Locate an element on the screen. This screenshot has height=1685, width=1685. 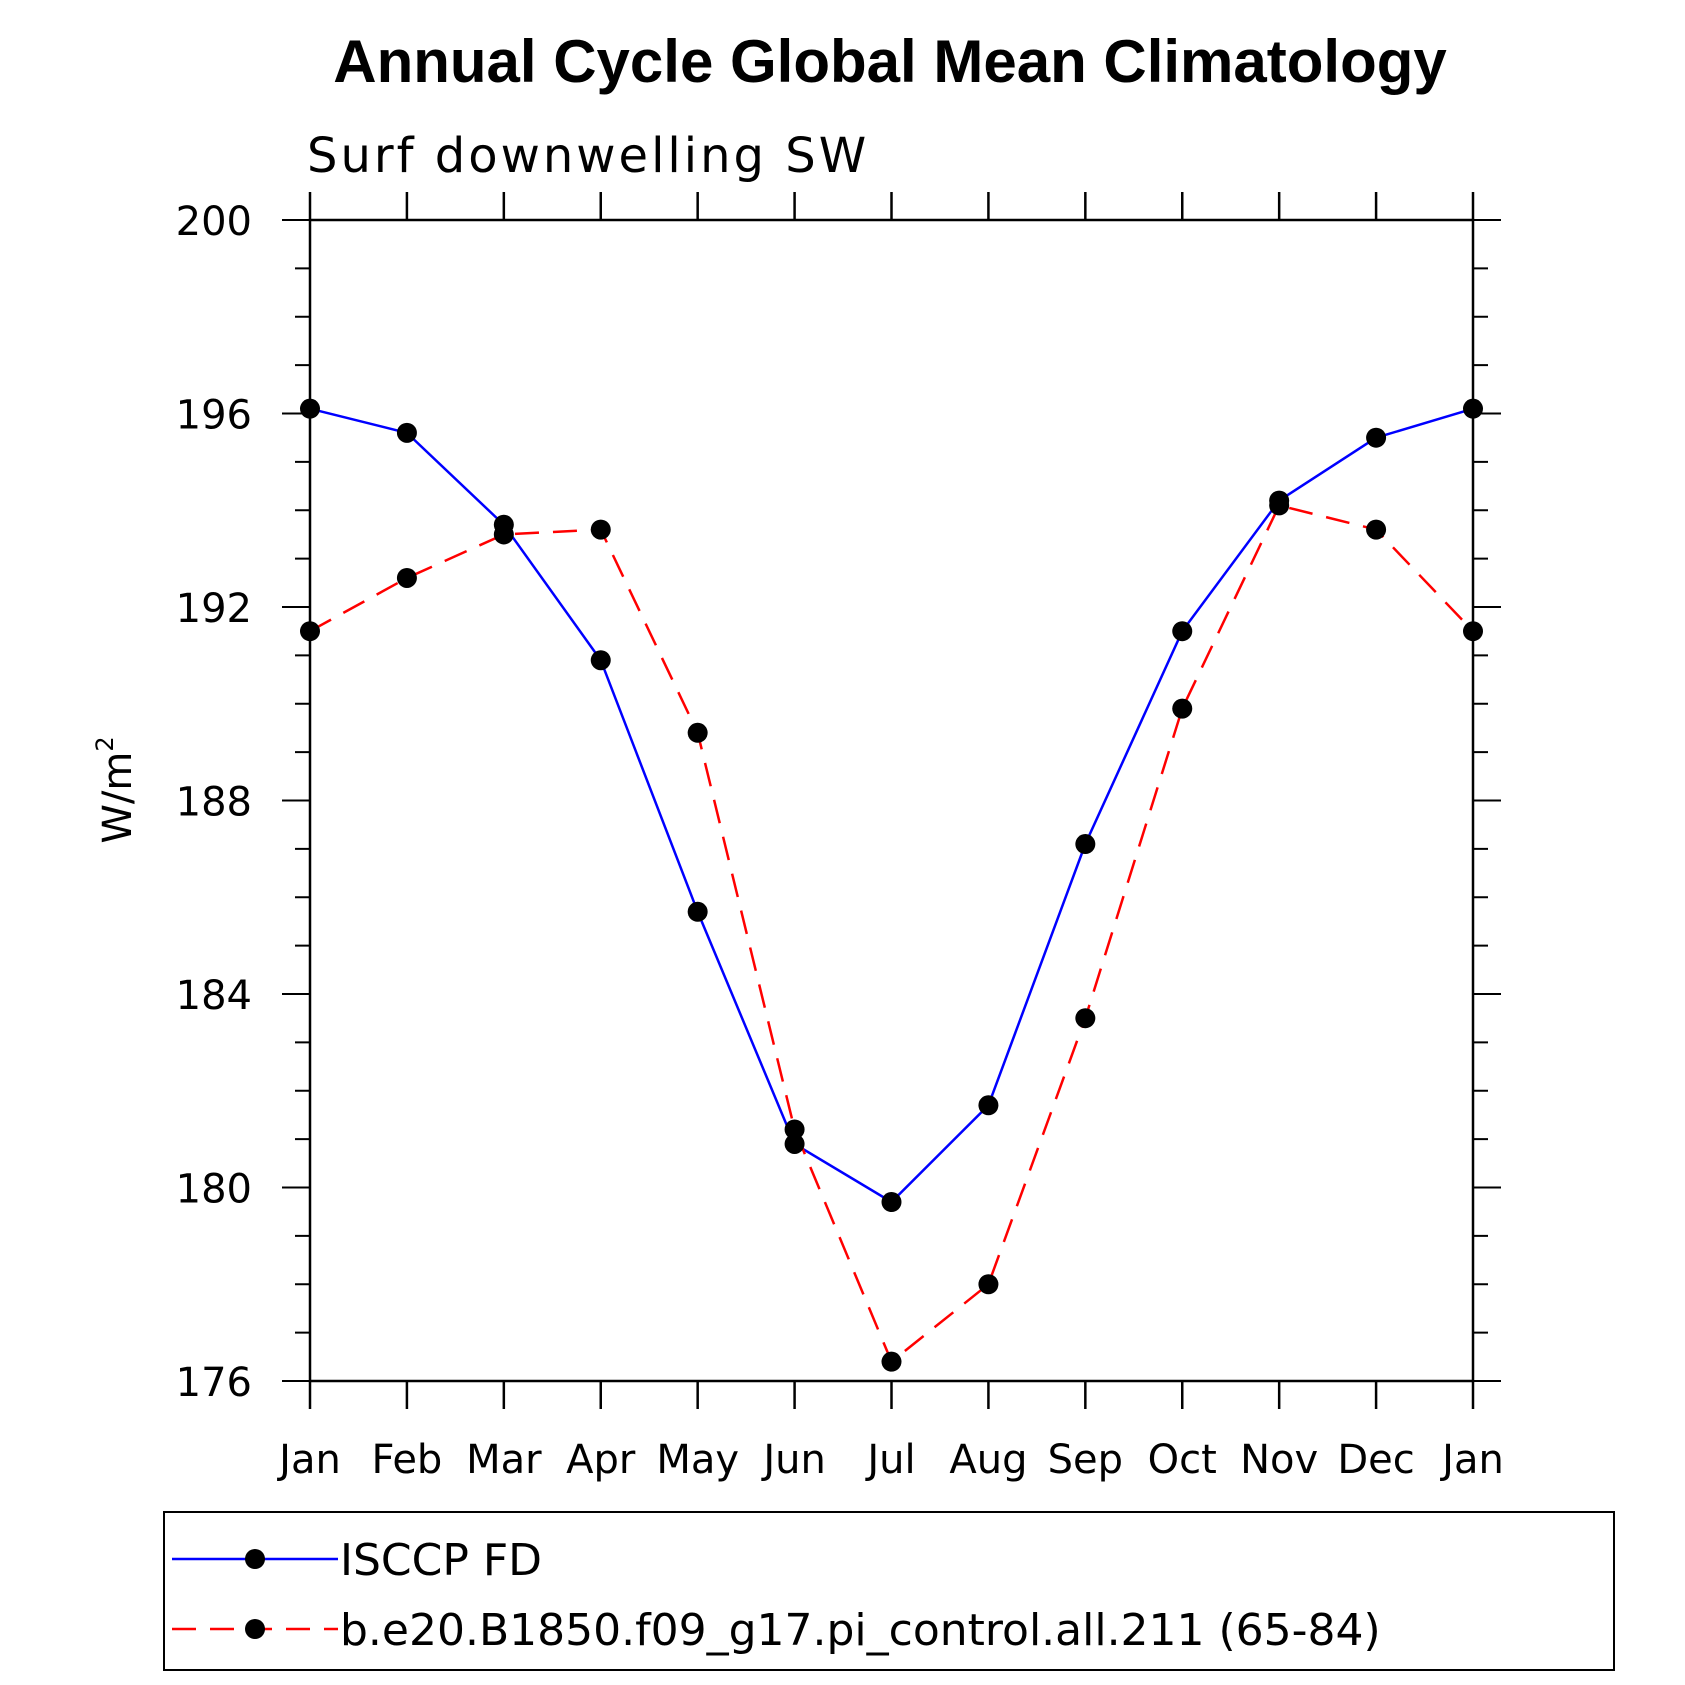
y-tick-label: 180 is located at coordinates (214, 1190).